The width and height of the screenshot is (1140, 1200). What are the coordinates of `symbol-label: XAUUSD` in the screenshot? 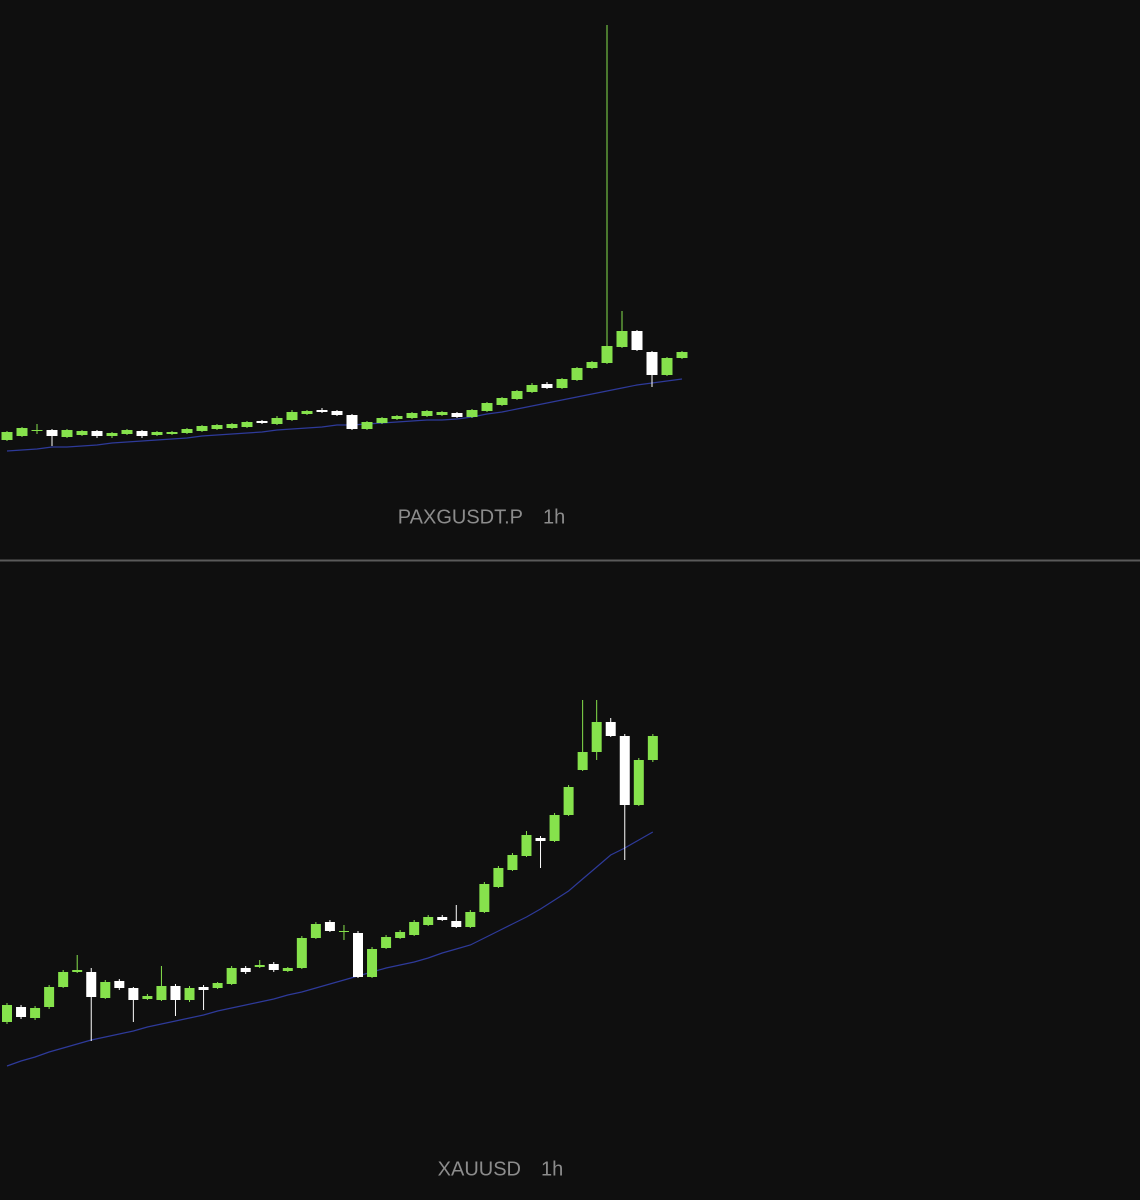 It's located at (479, 1169).